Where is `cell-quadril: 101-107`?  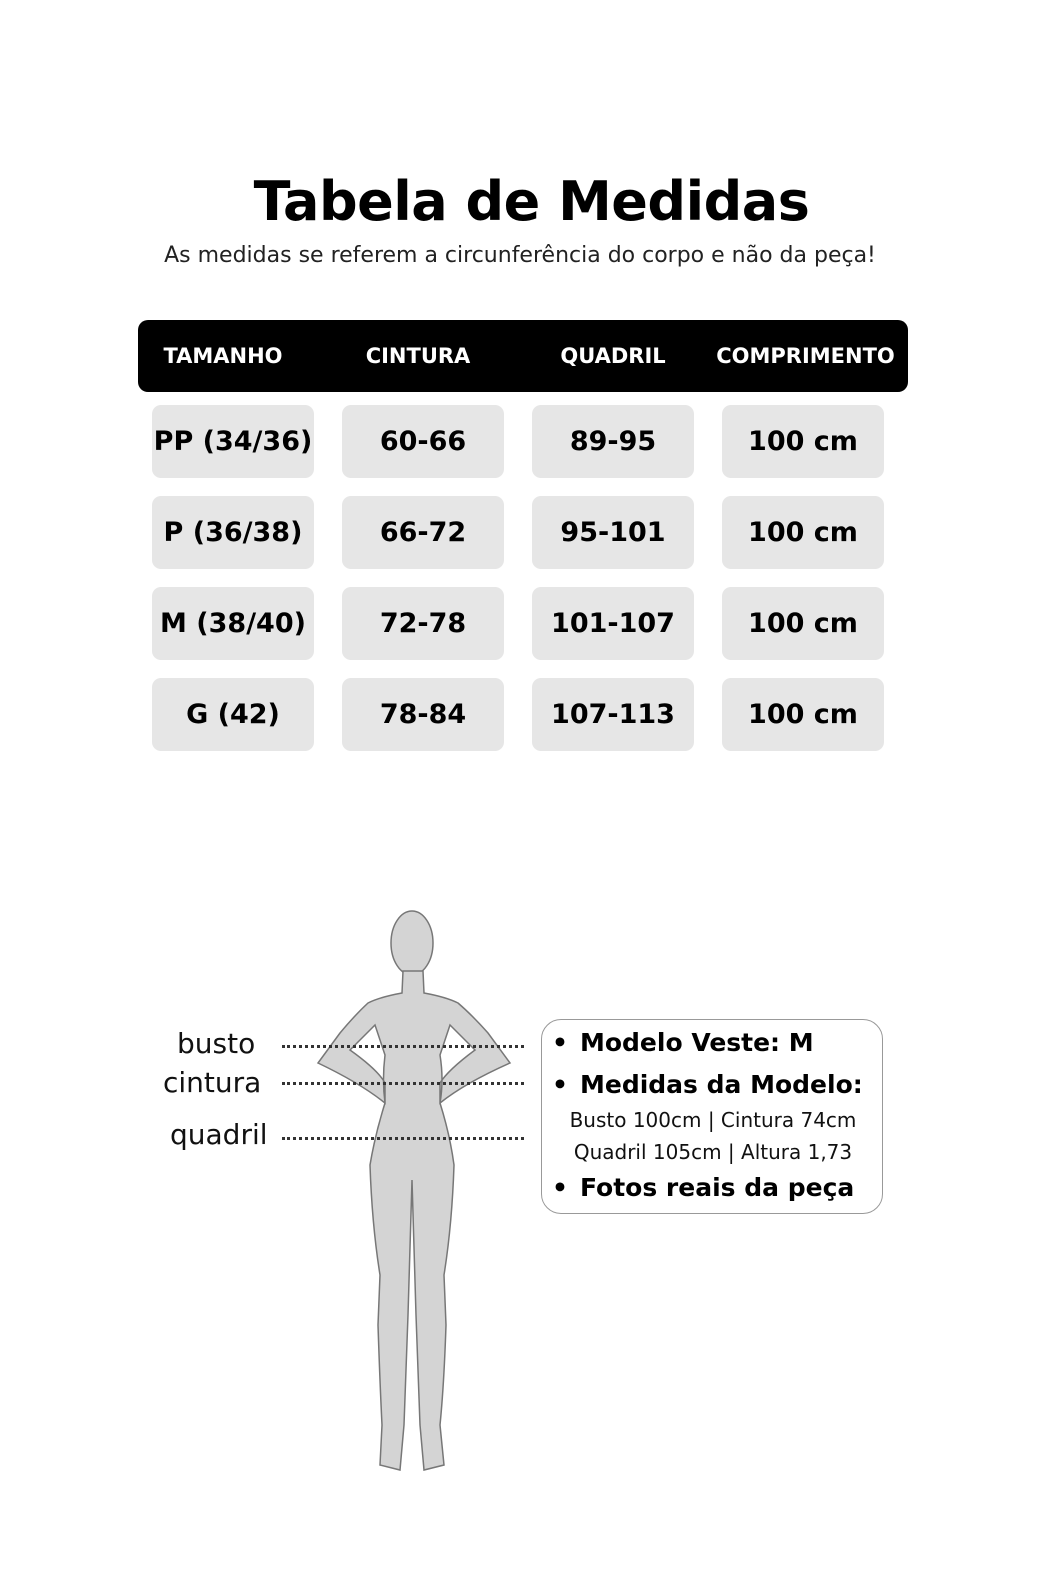
cell-quadril: 101-107 is located at coordinates (613, 623).